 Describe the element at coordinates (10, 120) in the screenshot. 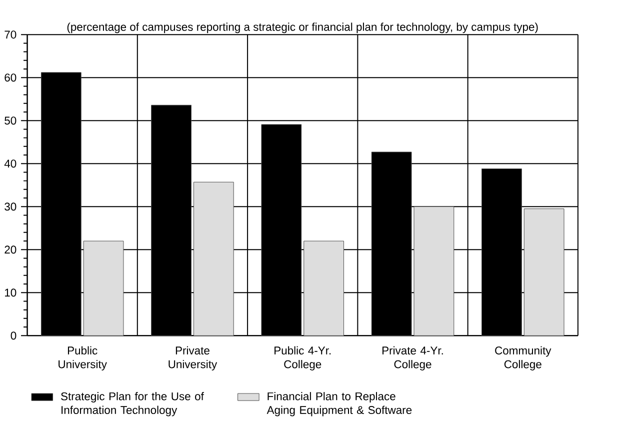

I see `y-tick-label: 50` at that location.